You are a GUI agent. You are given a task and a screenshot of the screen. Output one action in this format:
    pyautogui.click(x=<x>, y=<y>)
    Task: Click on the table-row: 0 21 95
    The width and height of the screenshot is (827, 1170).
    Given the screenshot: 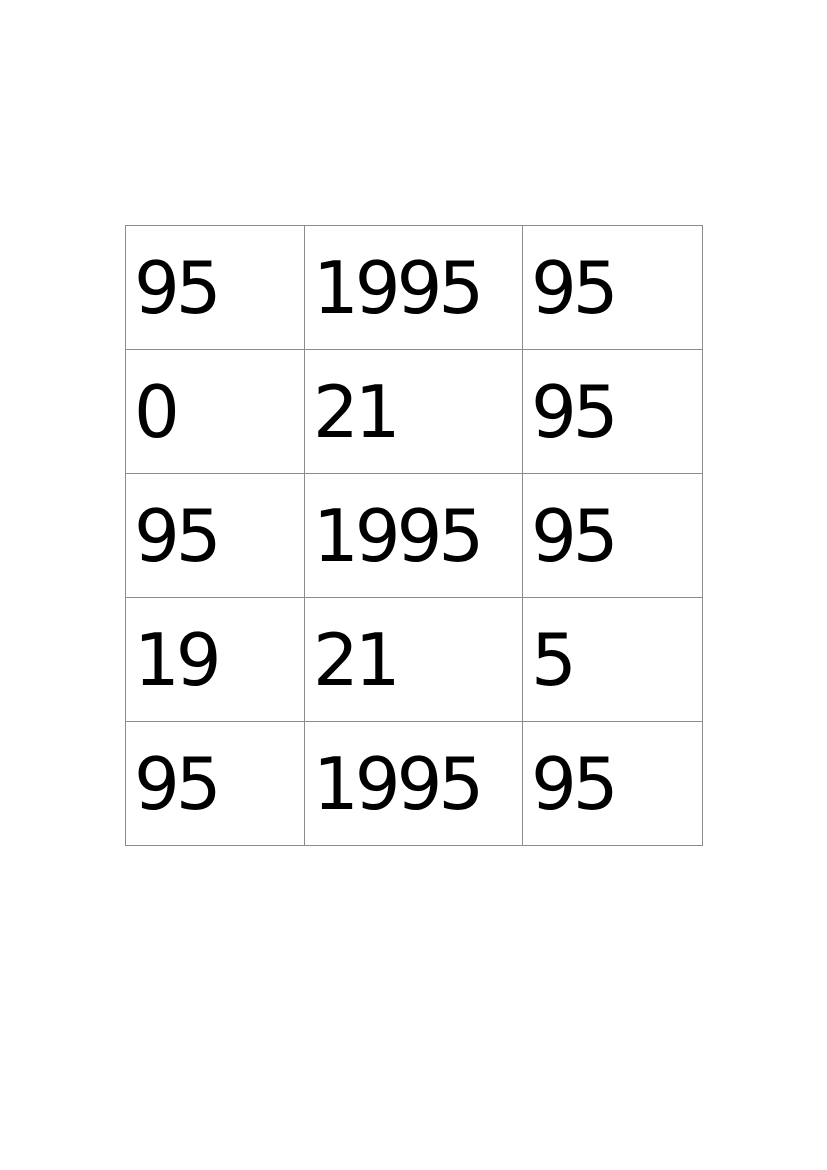 What is the action you would take?
    pyautogui.click(x=414, y=411)
    